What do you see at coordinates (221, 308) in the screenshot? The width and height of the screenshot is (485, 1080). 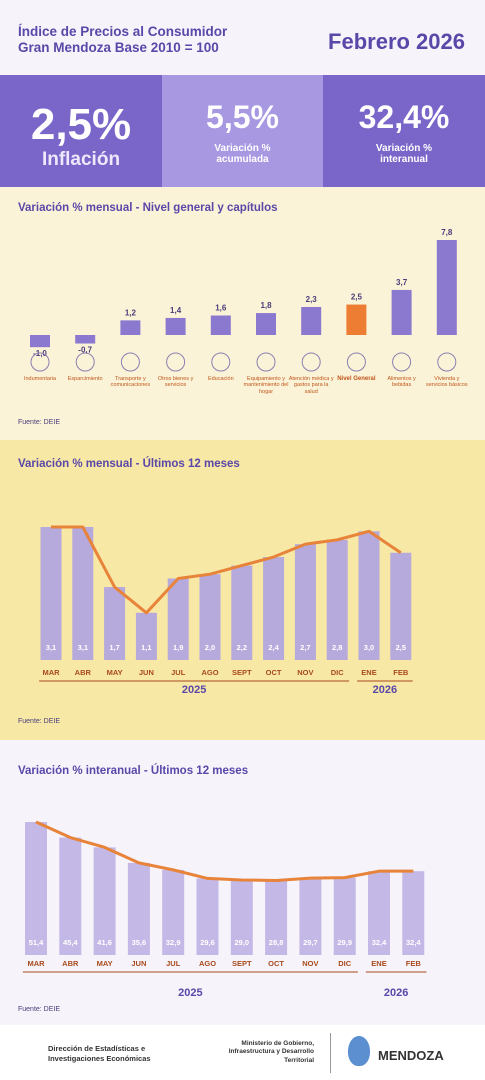 I see `value-label: 1,6` at bounding box center [221, 308].